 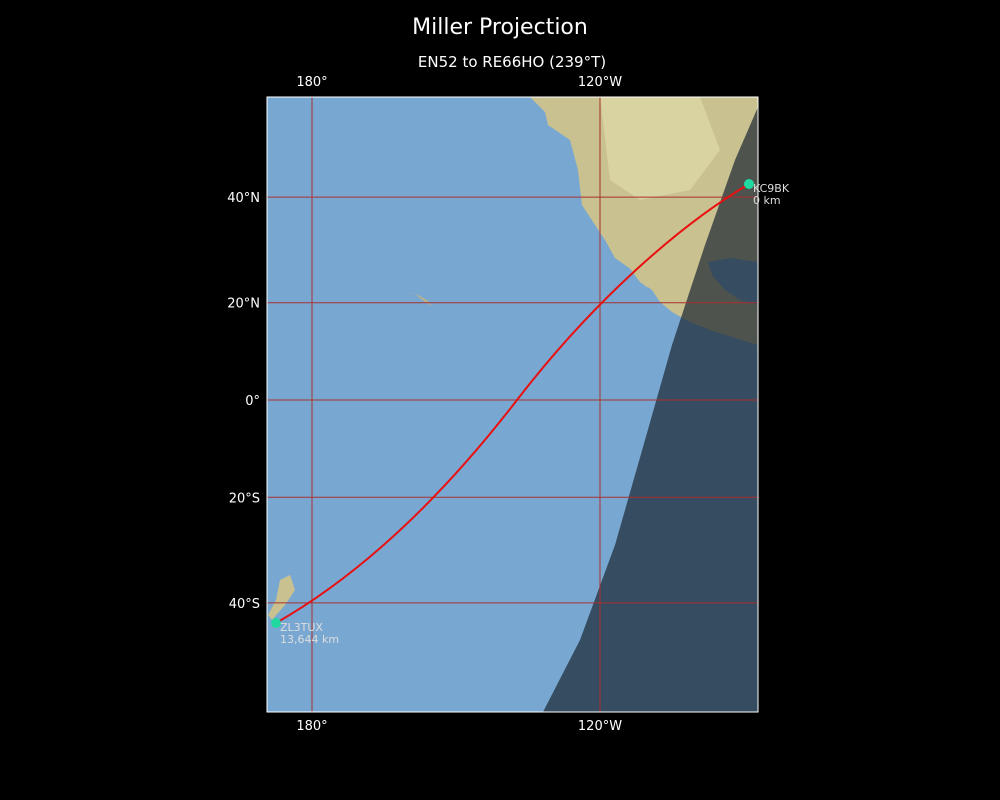 I want to click on lat-tick-label: 20°N, so click(x=243, y=304).